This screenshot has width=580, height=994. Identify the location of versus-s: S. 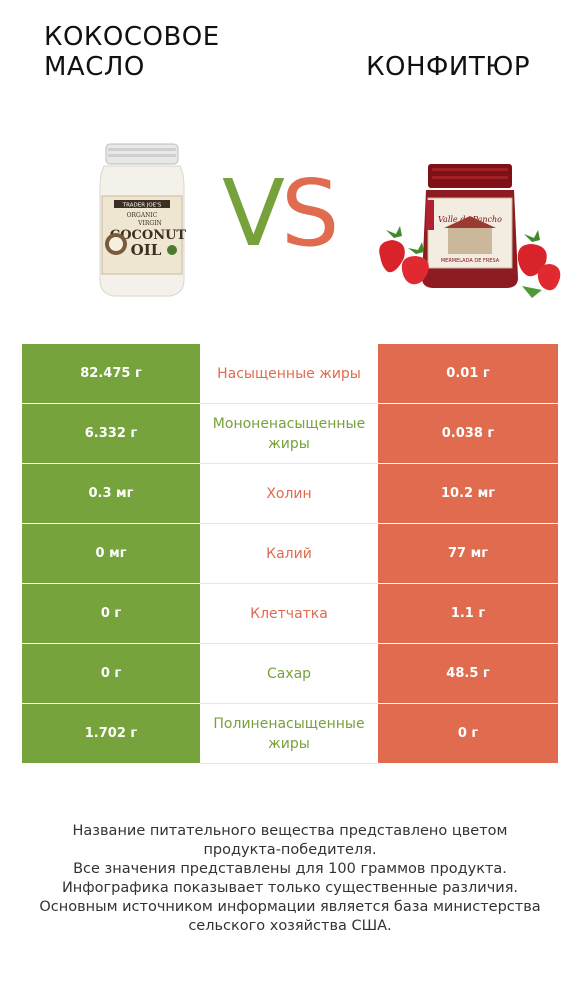
(309, 213).